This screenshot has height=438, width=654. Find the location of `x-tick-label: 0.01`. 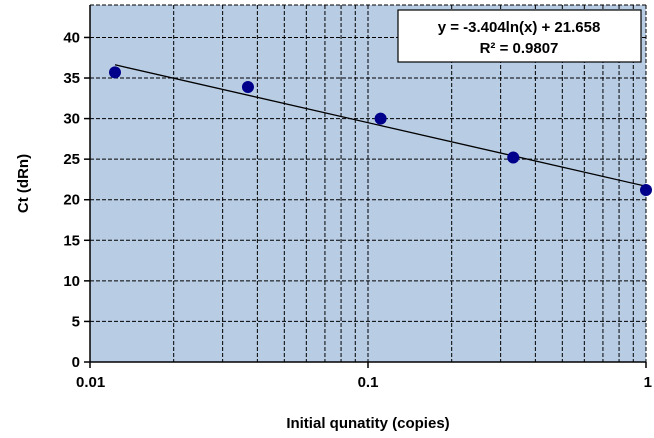

x-tick-label: 0.01 is located at coordinates (90, 382).